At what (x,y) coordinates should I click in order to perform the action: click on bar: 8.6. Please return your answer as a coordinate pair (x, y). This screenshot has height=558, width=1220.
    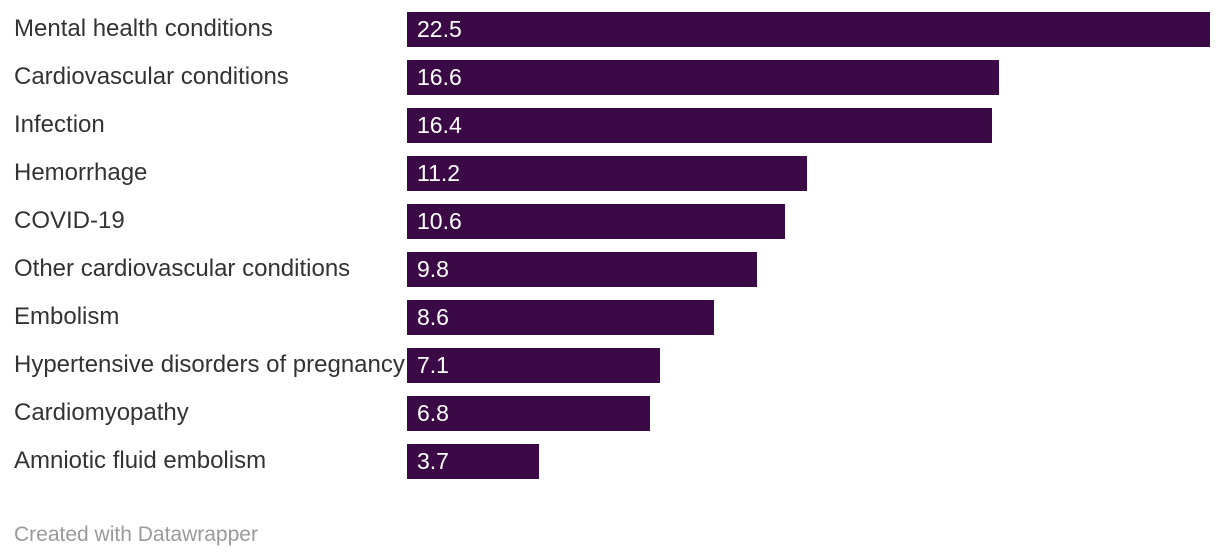
    Looking at the image, I should click on (560, 317).